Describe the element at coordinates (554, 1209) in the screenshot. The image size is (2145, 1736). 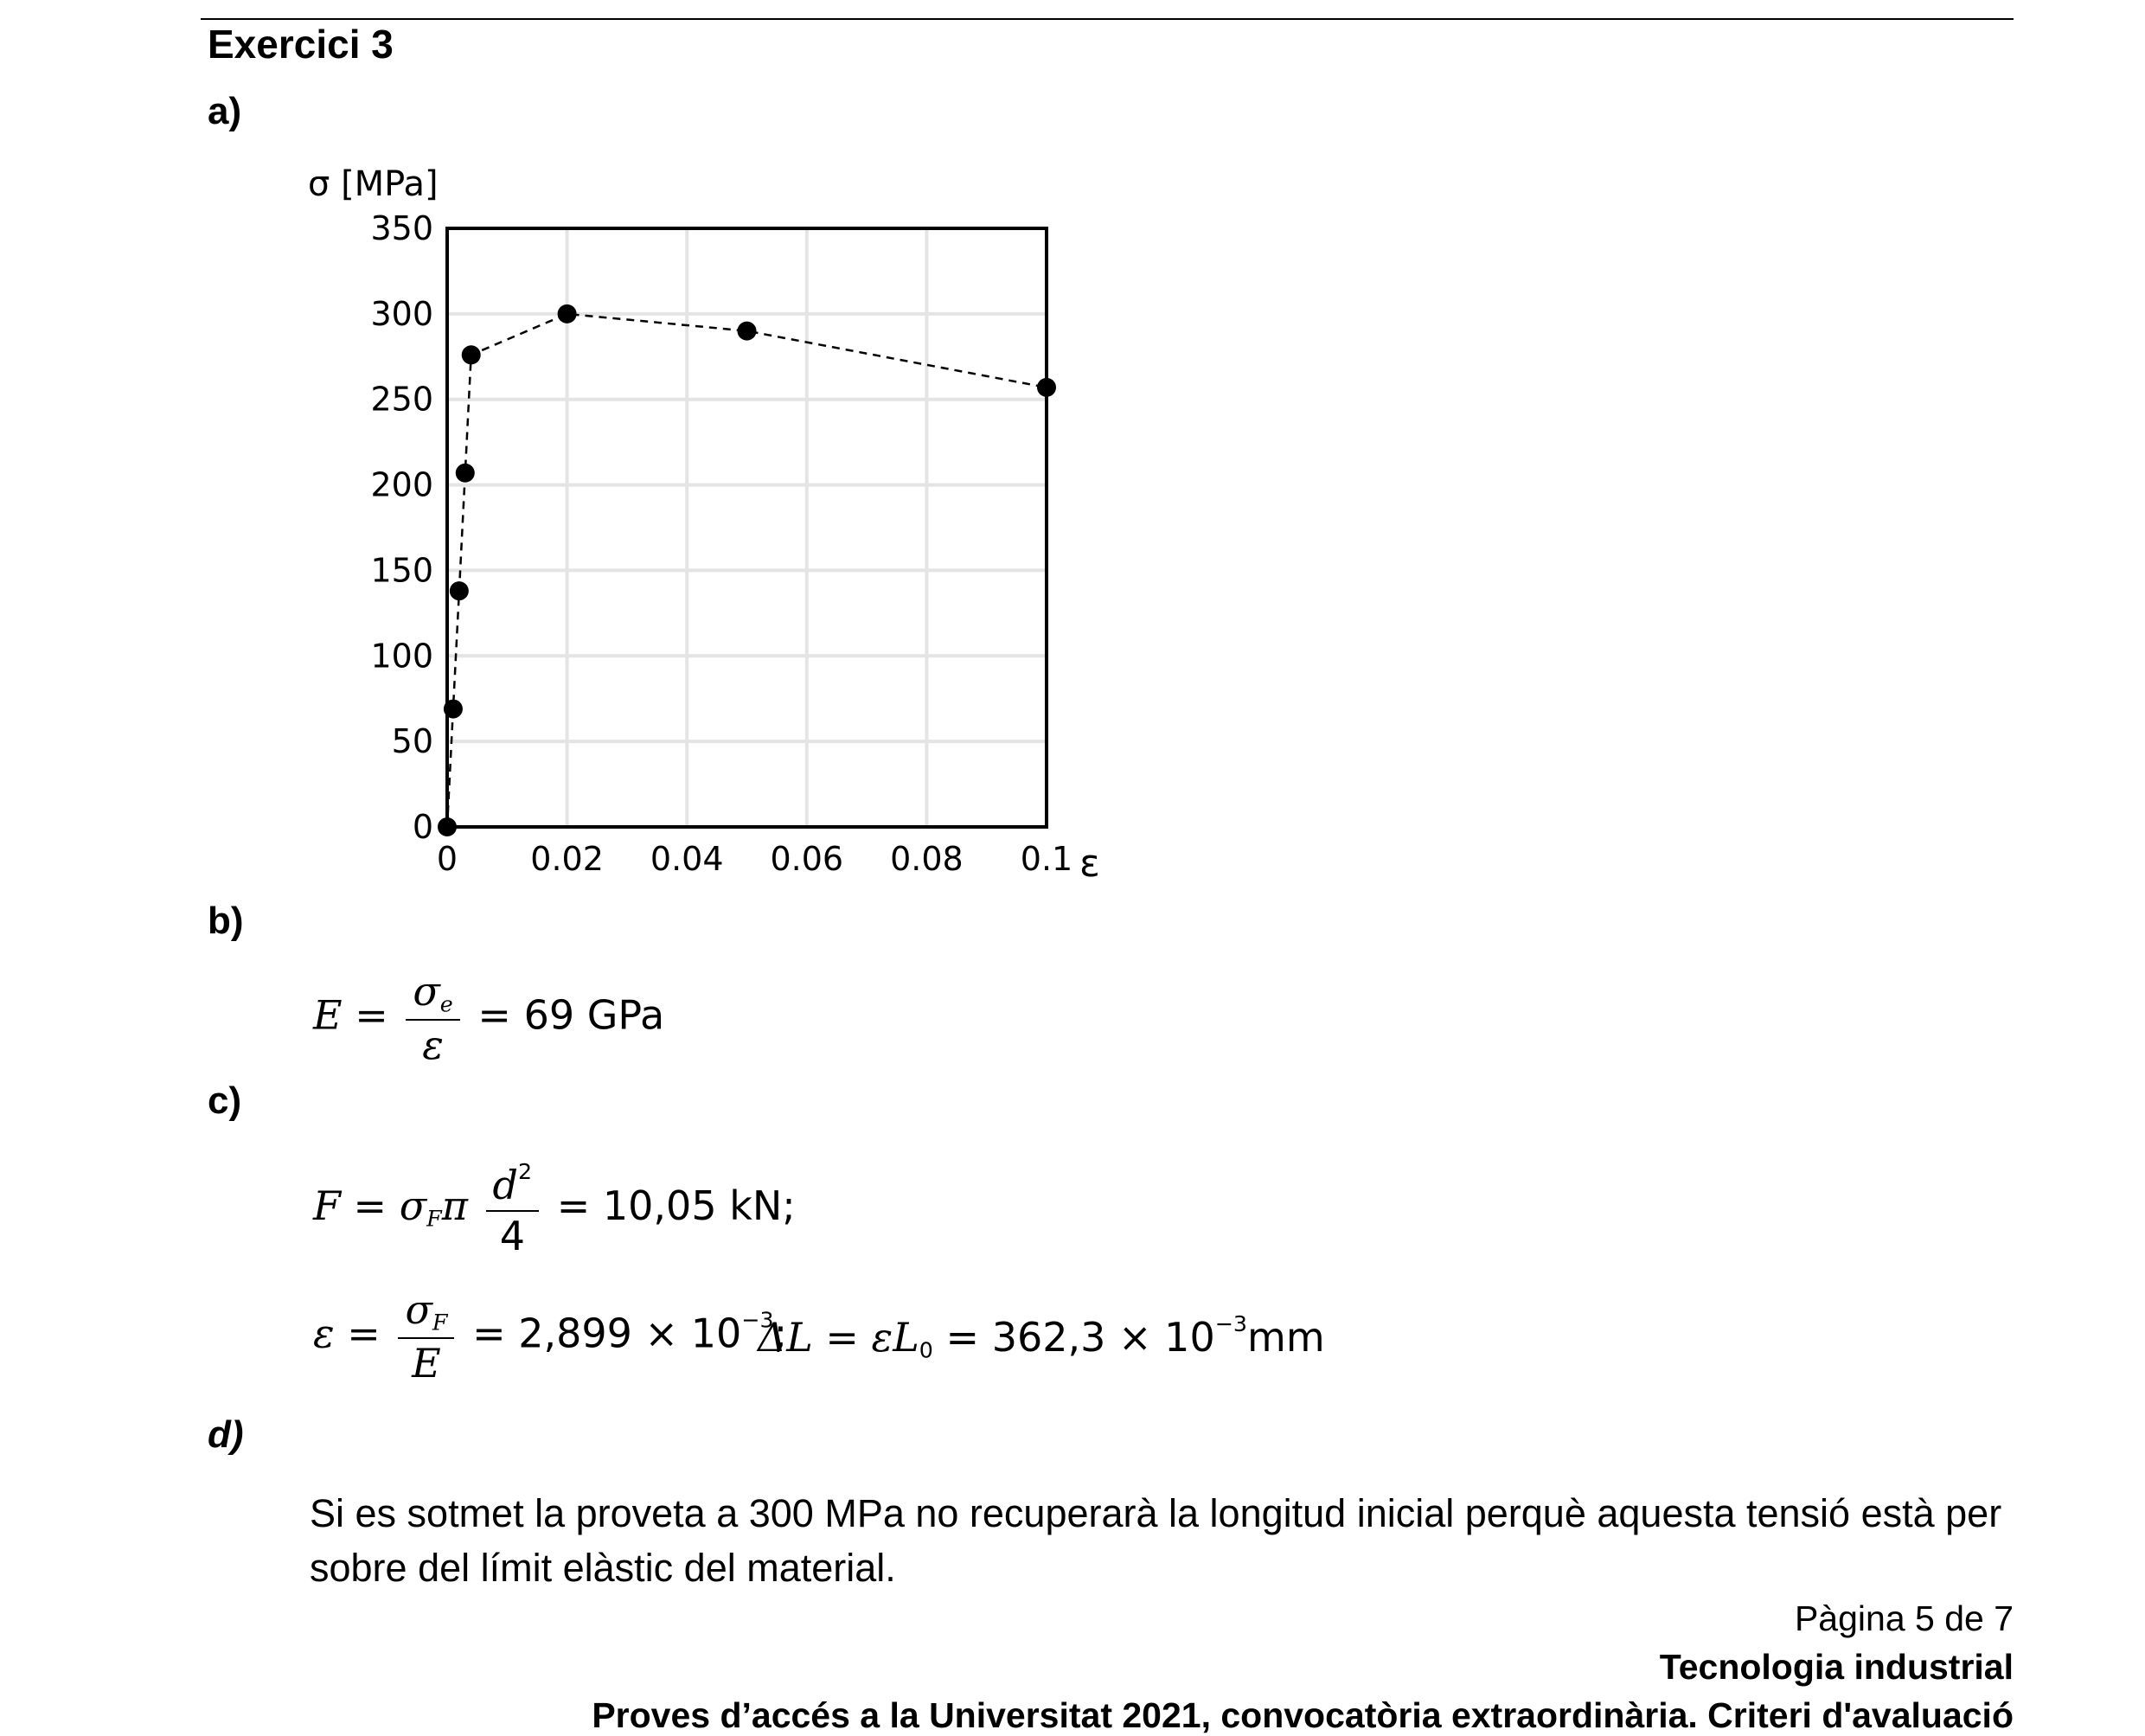
I see `equation-c1: F = σFπ d2 4 = 10,05 kN;` at that location.